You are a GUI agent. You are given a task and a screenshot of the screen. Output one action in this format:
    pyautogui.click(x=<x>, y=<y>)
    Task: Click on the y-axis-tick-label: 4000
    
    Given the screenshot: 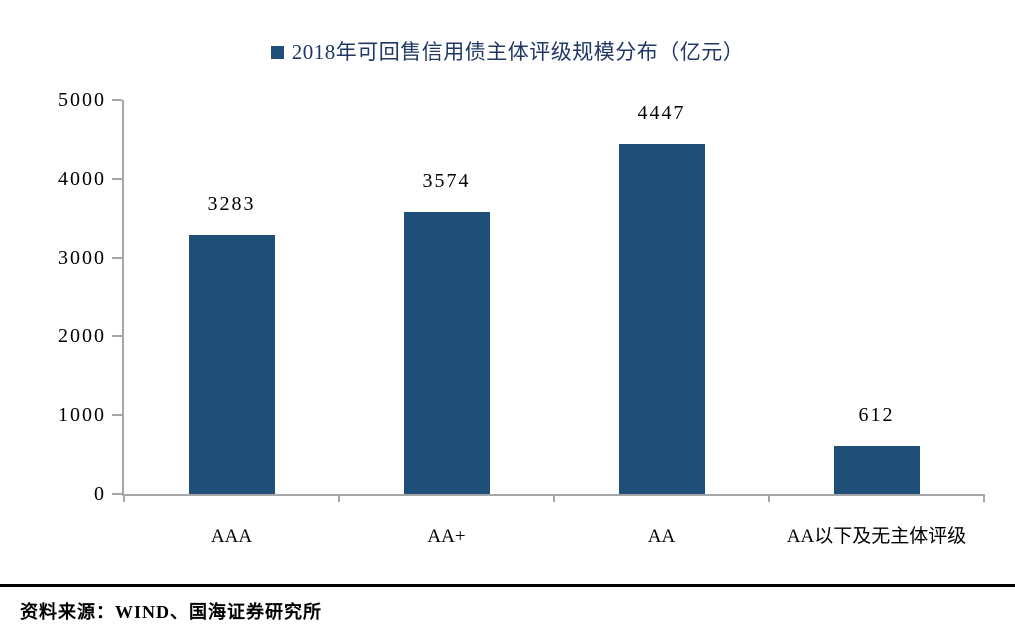 What is the action you would take?
    pyautogui.click(x=82, y=178)
    